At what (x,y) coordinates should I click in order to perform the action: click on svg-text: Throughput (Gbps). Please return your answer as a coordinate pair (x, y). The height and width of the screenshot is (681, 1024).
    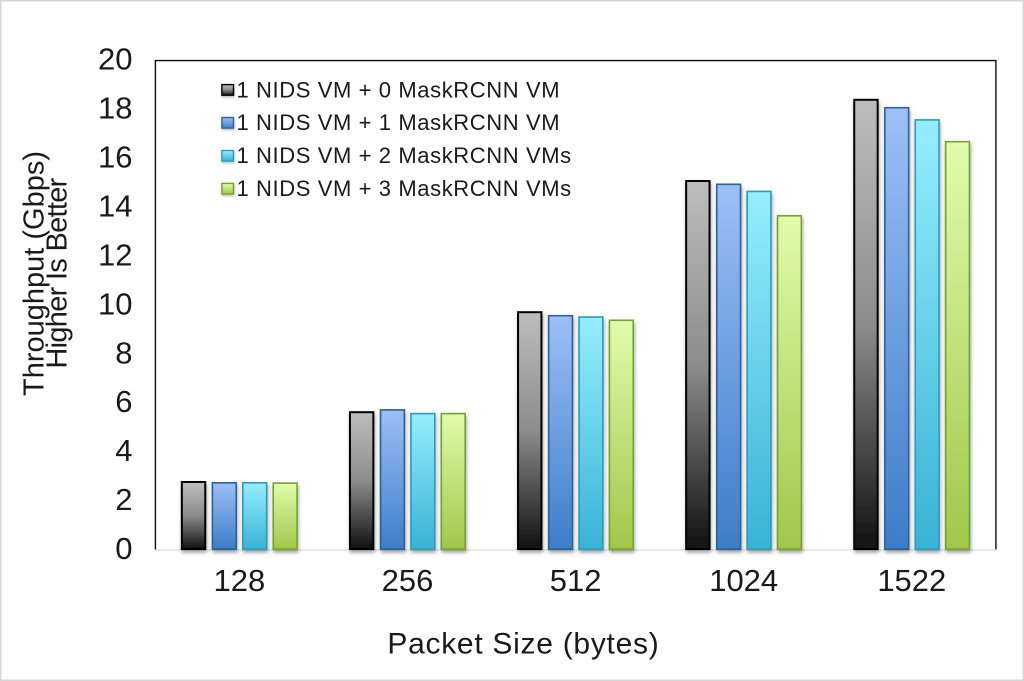
    Looking at the image, I should click on (35, 273).